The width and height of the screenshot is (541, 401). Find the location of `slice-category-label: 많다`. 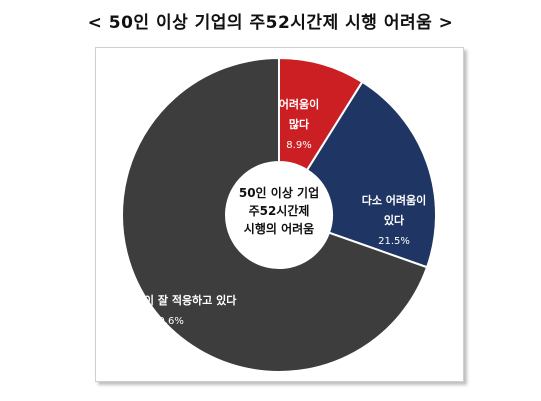

slice-category-label: 많다 is located at coordinates (299, 124).